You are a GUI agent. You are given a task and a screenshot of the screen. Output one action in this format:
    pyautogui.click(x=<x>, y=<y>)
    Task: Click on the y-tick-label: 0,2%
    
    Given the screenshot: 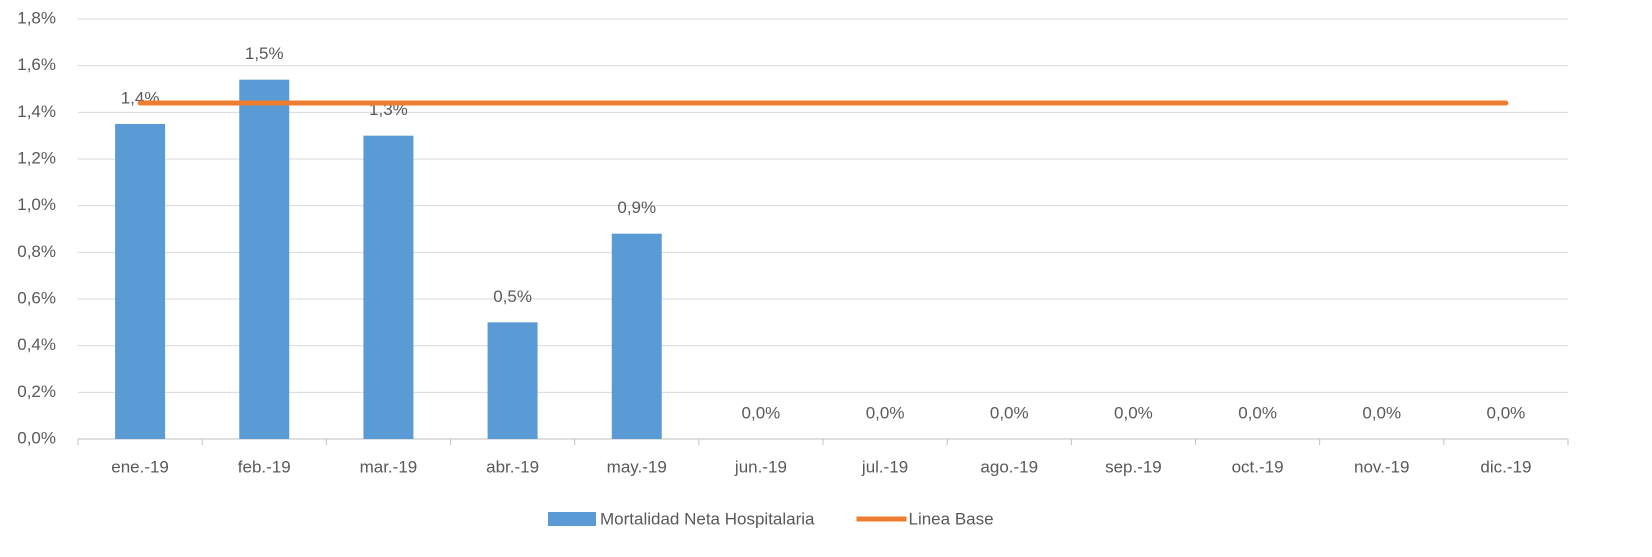 What is the action you would take?
    pyautogui.click(x=36, y=391)
    